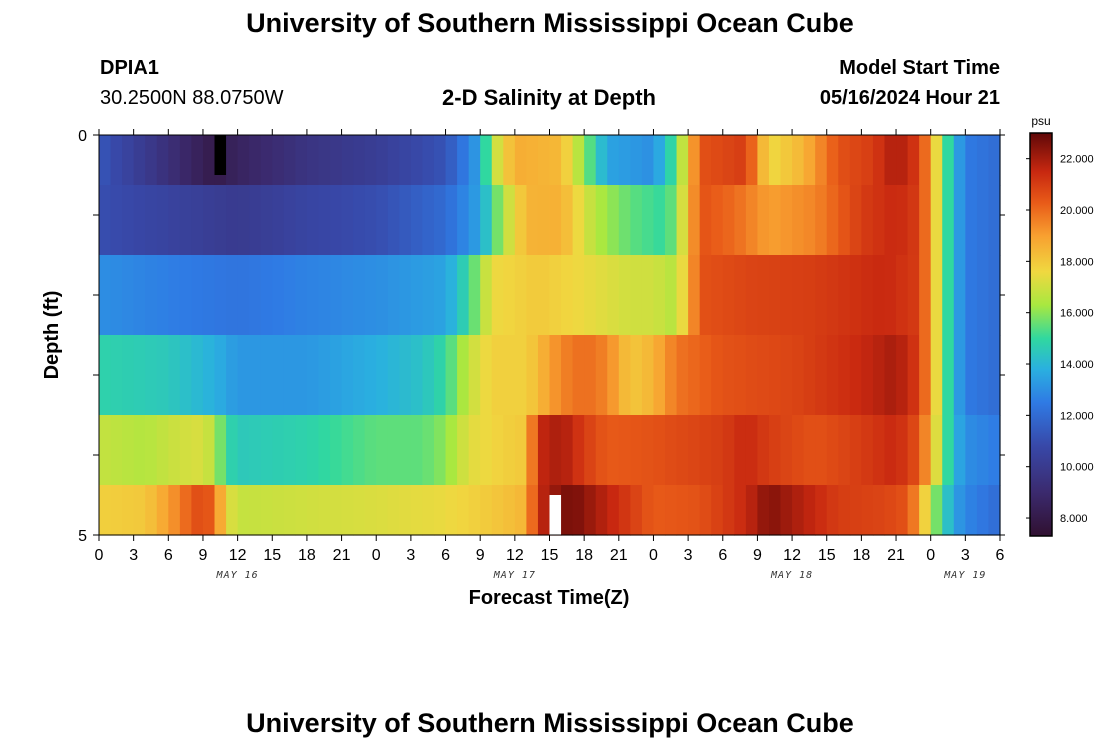 This screenshot has width=1100, height=750. Describe the element at coordinates (722, 555) in the screenshot. I see `x-tick-label: 6` at that location.